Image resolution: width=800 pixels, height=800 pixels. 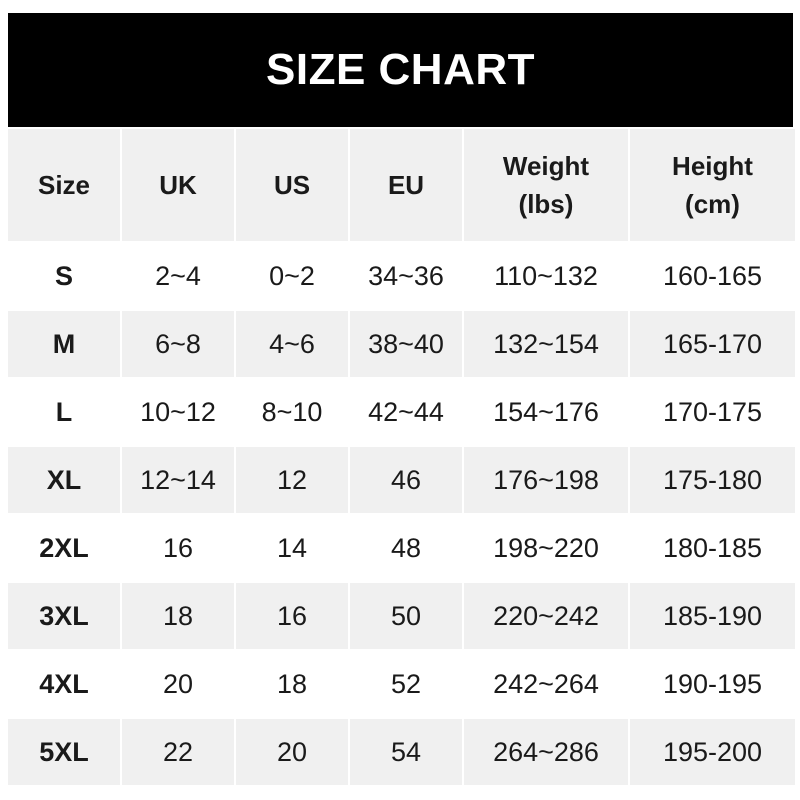 I want to click on table-cell: 165-170, so click(x=712, y=343).